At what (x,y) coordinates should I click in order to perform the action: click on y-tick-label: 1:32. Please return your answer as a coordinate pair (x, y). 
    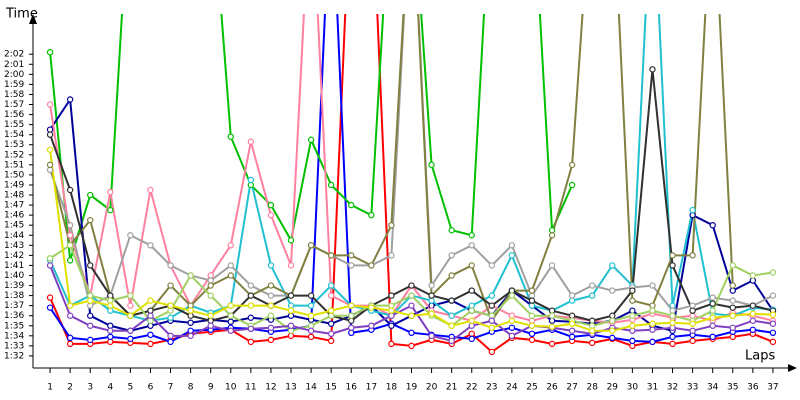
    Looking at the image, I should click on (14, 356).